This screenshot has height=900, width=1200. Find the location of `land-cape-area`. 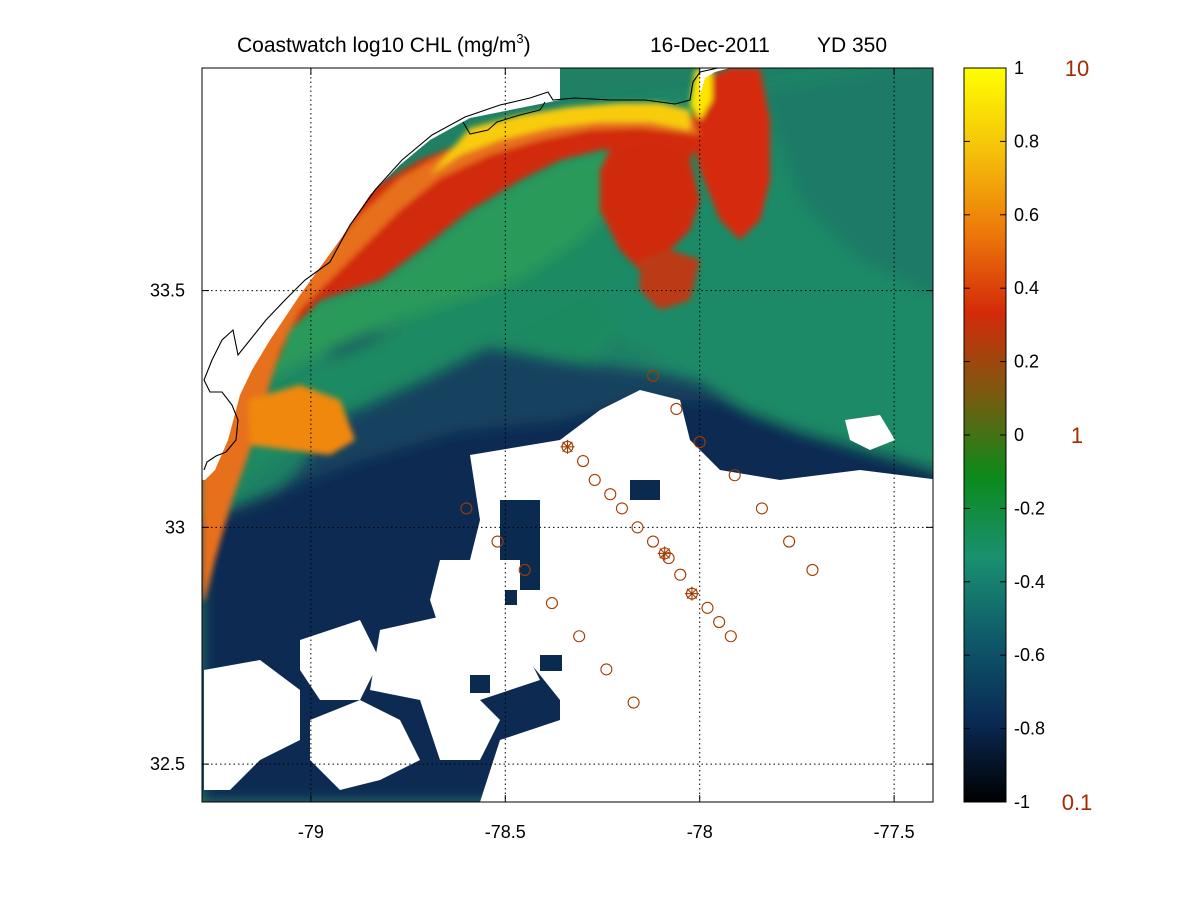

land-cape-area is located at coordinates (715, 81).